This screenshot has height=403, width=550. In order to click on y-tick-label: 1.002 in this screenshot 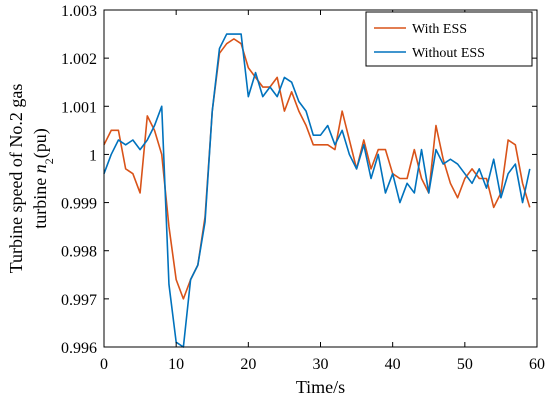, I will do `click(79, 59)`.